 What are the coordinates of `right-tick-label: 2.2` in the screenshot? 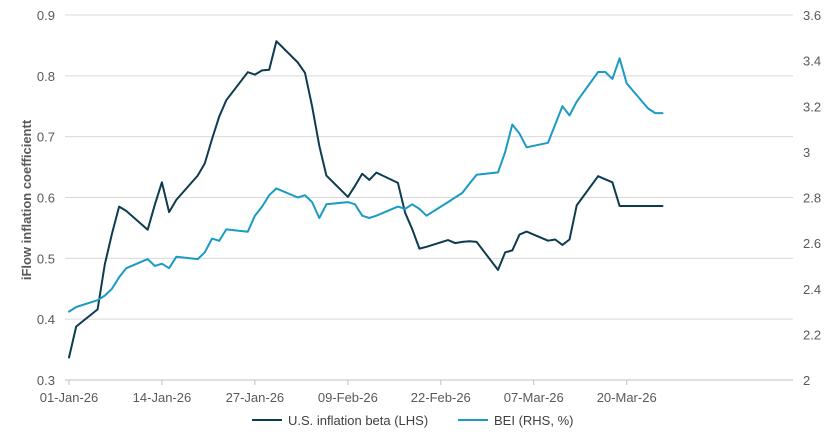 It's located at (812, 334).